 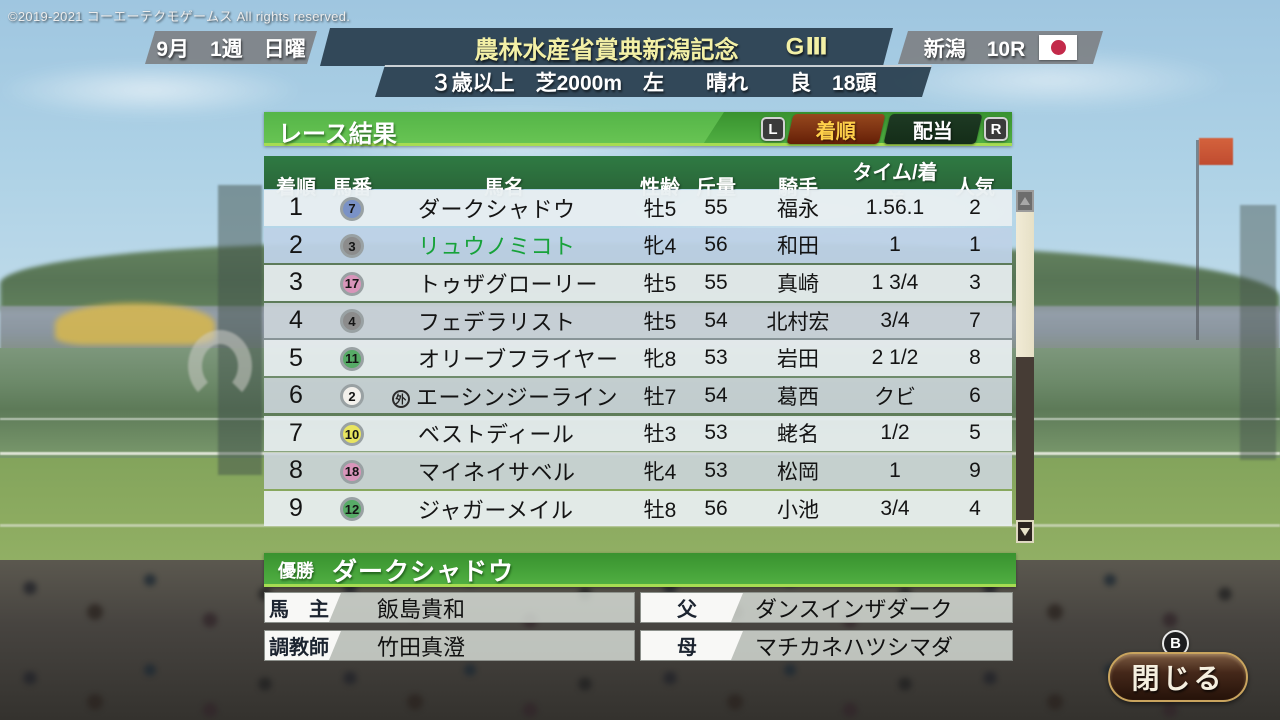 What do you see at coordinates (975, 207) in the screenshot?
I see `popularity-rank: 2` at bounding box center [975, 207].